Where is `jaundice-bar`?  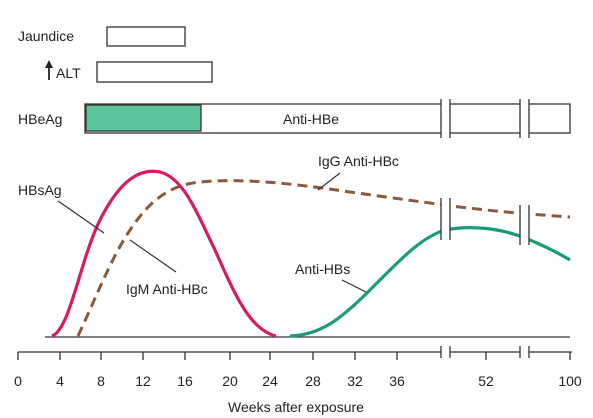
jaundice-bar is located at coordinates (146, 36).